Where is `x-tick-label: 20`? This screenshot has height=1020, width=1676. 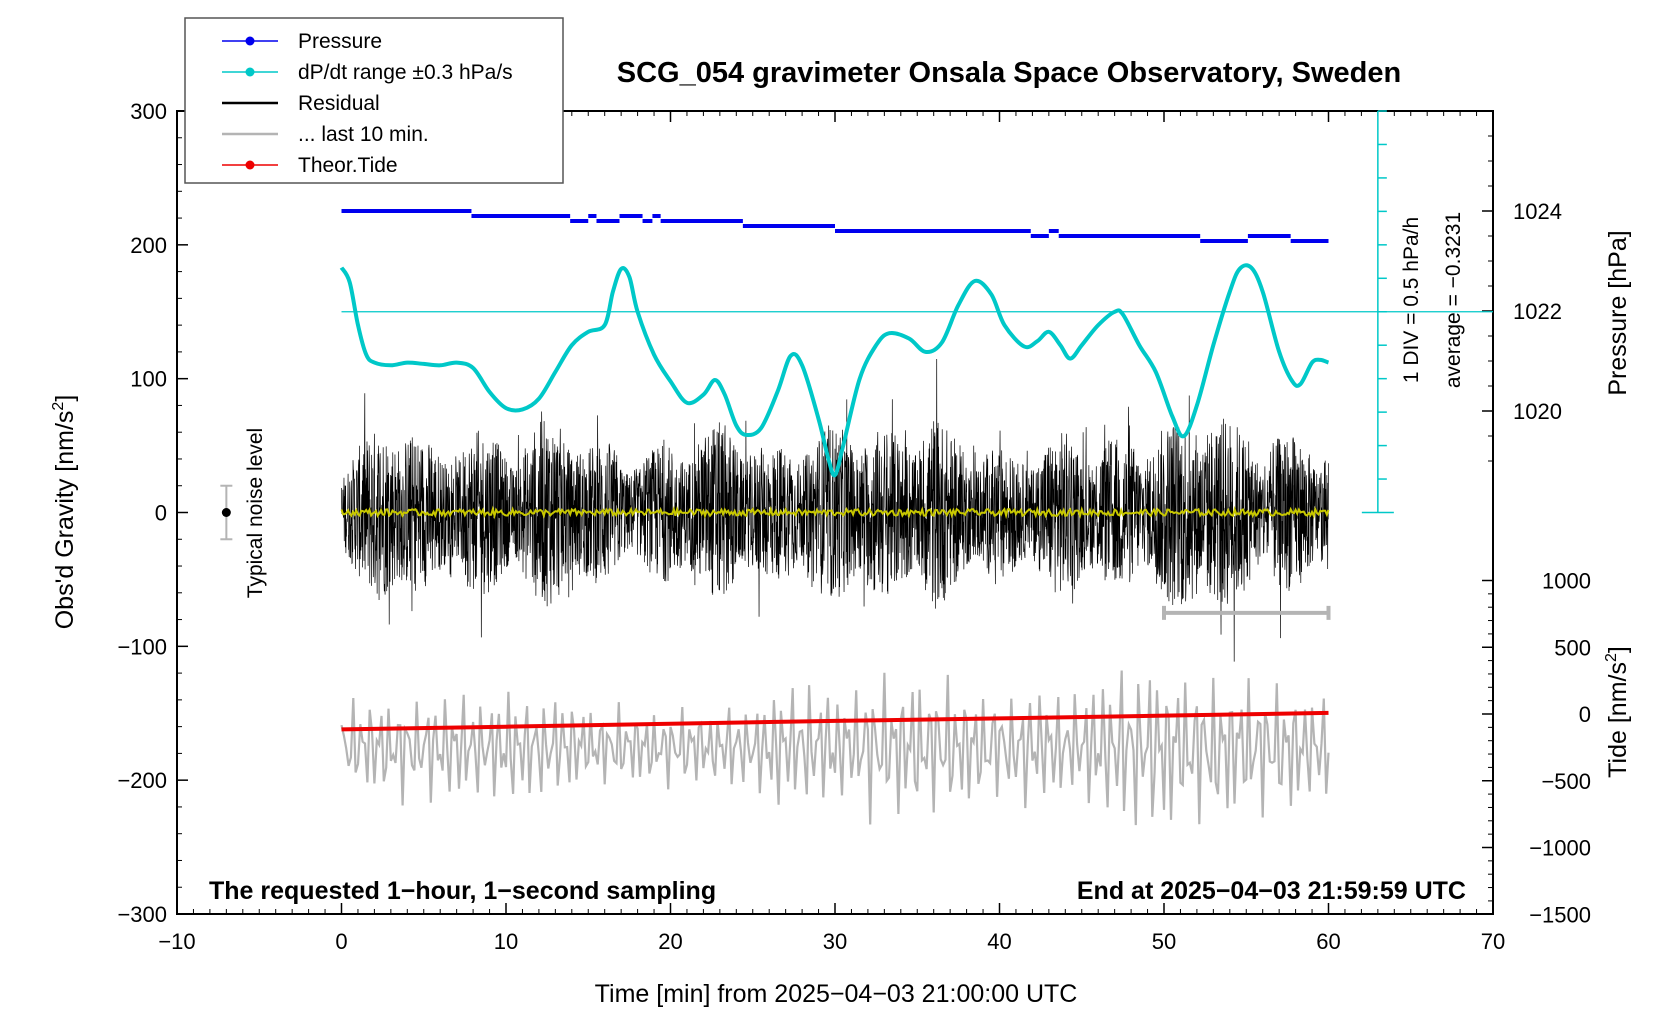
x-tick-label: 20 is located at coordinates (670, 941).